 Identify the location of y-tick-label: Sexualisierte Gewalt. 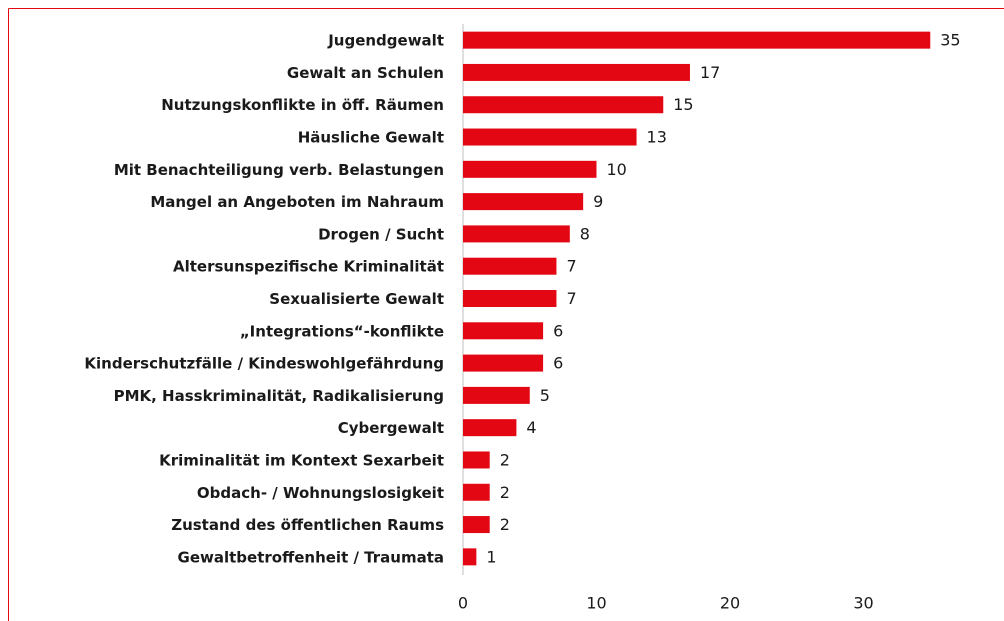
(356, 299).